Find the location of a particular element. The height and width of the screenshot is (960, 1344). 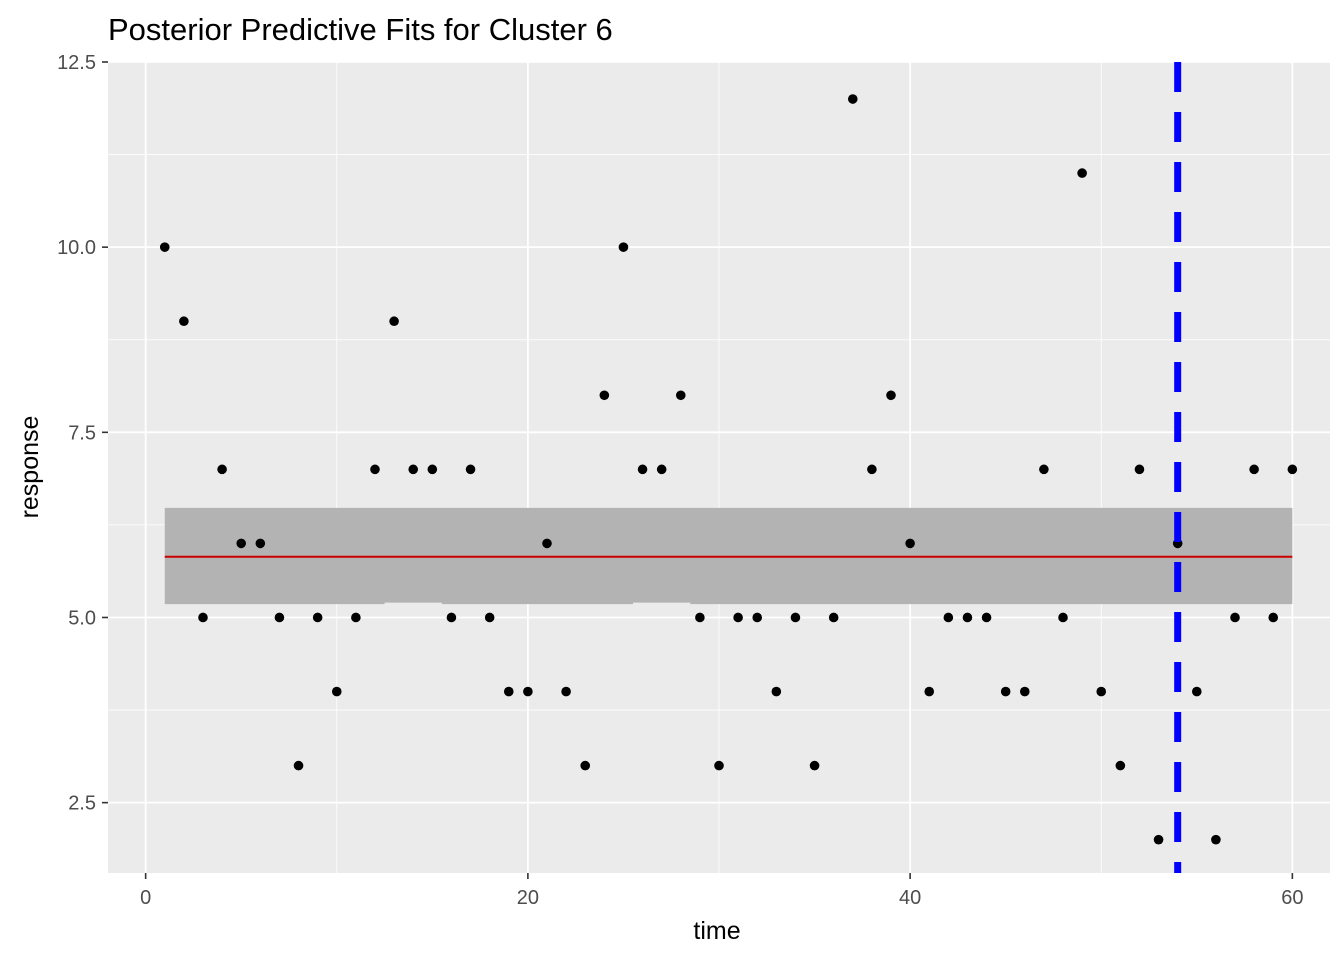

y-tick-label: 5.0 is located at coordinates (82, 618).